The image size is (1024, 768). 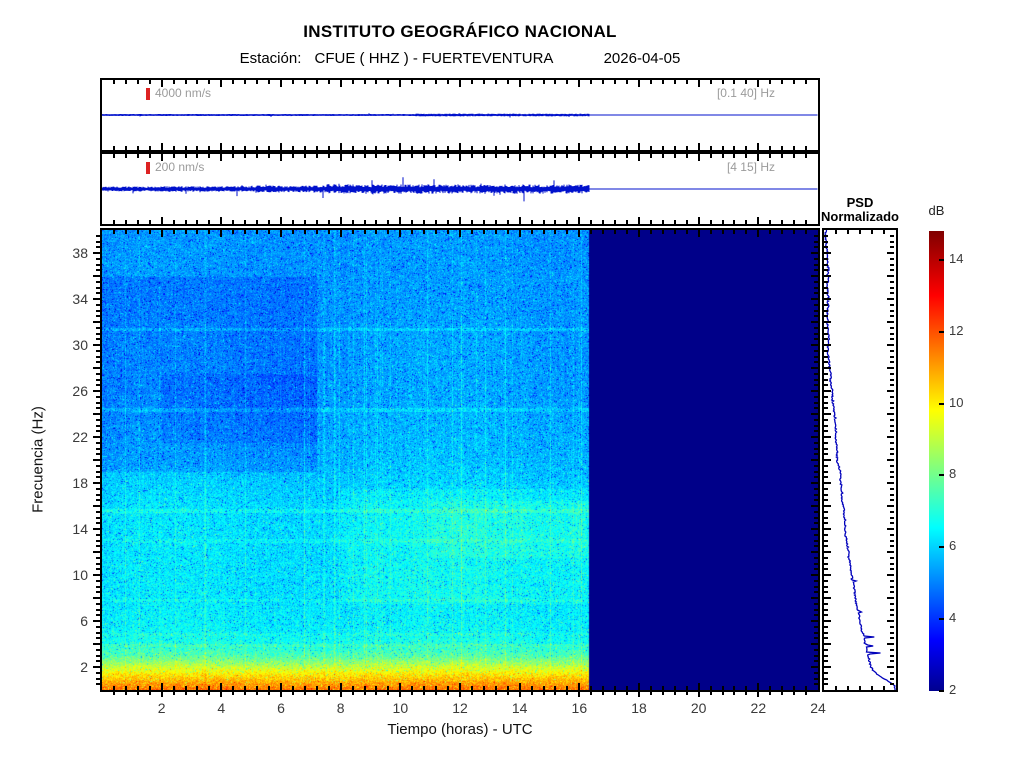 I want to click on band-label-broadband: [0.1 40] Hz, so click(x=745, y=93).